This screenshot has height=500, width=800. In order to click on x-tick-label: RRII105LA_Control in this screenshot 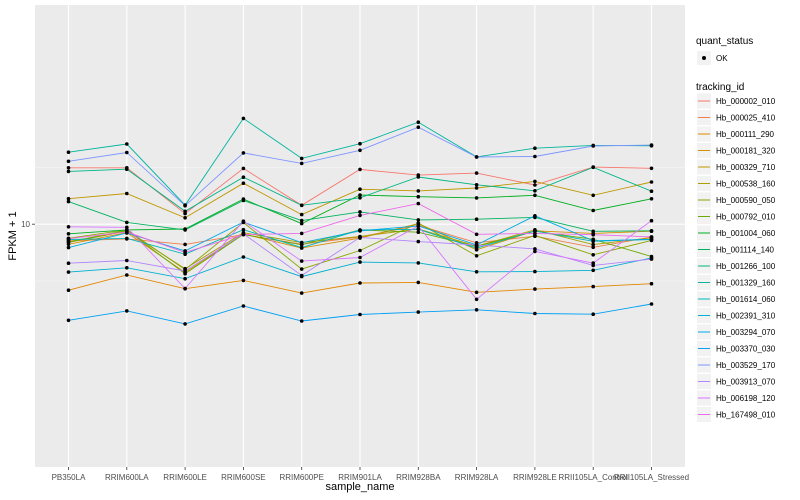, I will do `click(594, 477)`.